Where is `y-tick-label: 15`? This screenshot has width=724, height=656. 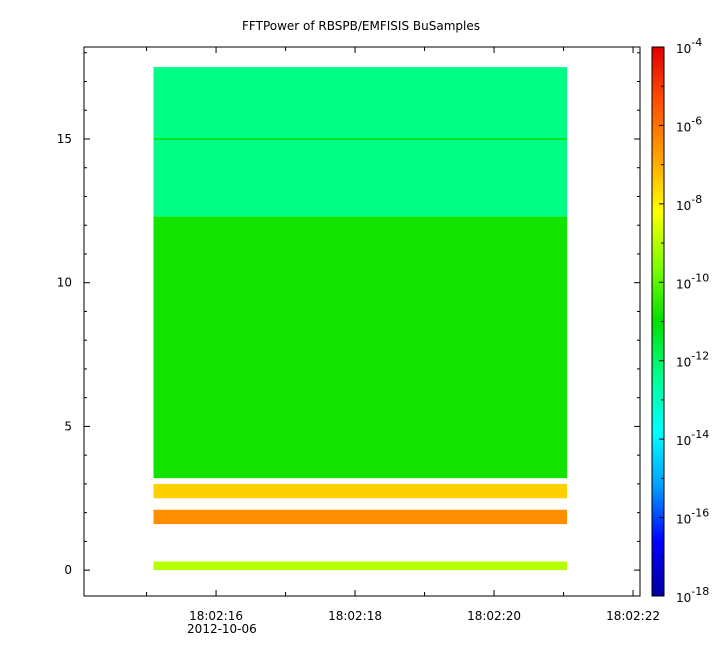 y-tick-label: 15 is located at coordinates (64, 139).